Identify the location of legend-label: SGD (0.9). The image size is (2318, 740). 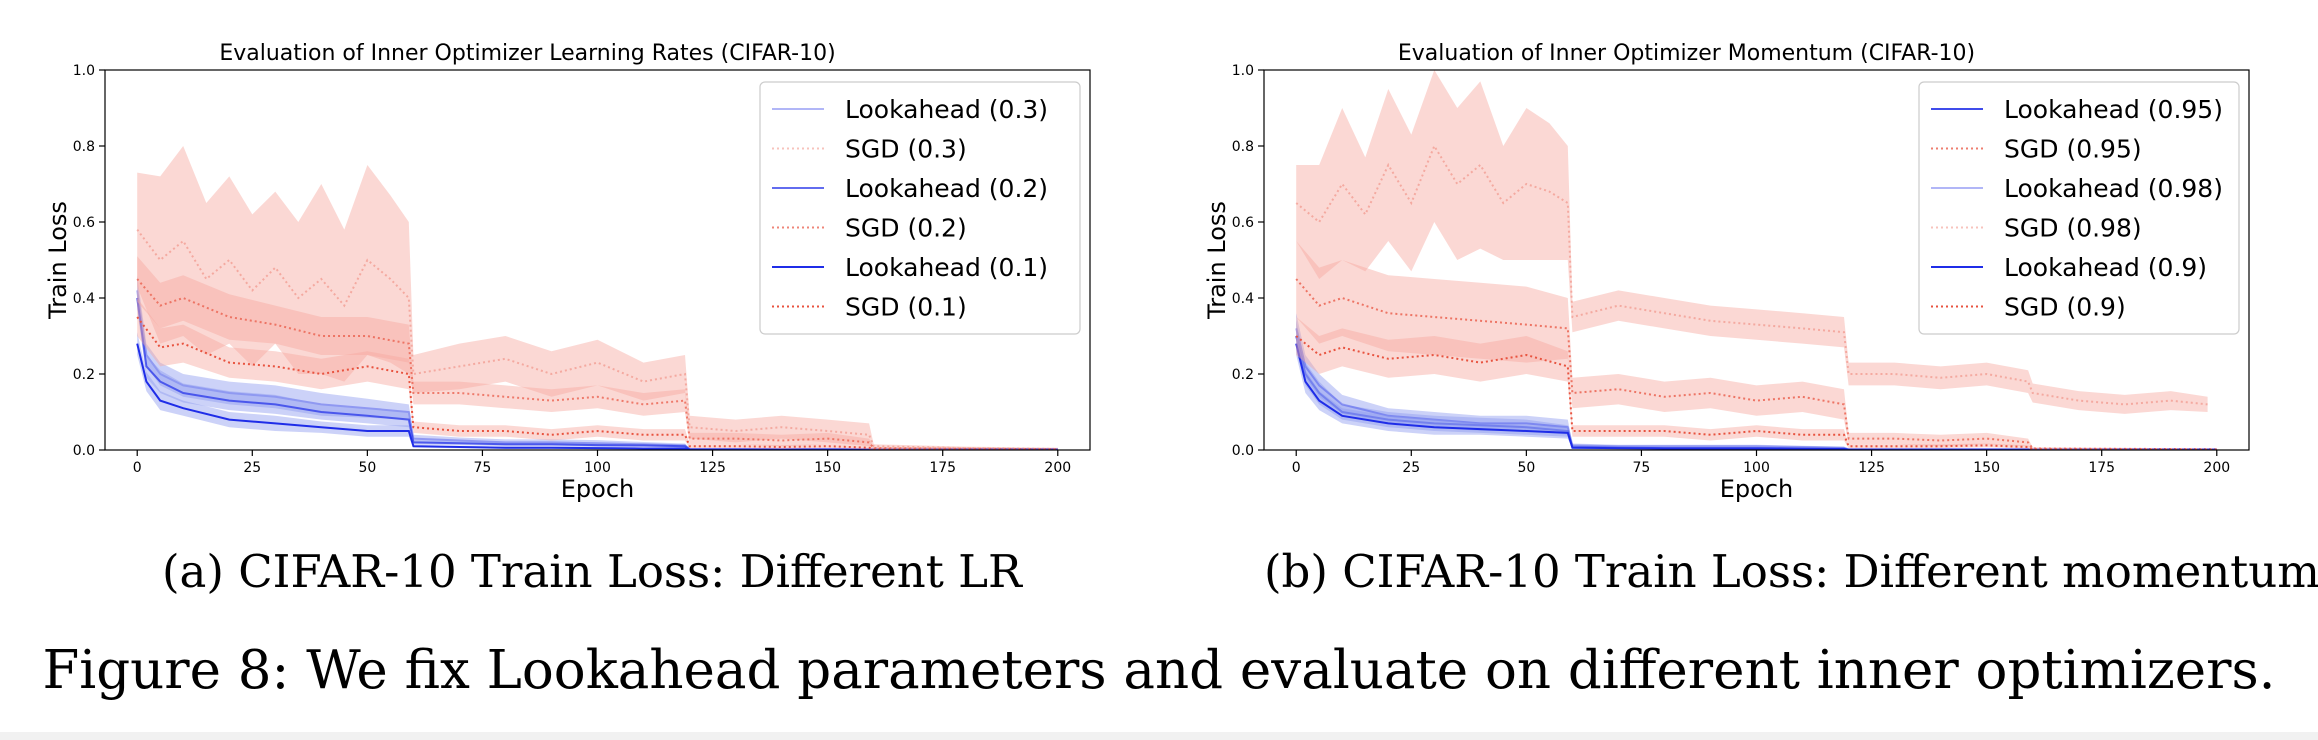
(2065, 307).